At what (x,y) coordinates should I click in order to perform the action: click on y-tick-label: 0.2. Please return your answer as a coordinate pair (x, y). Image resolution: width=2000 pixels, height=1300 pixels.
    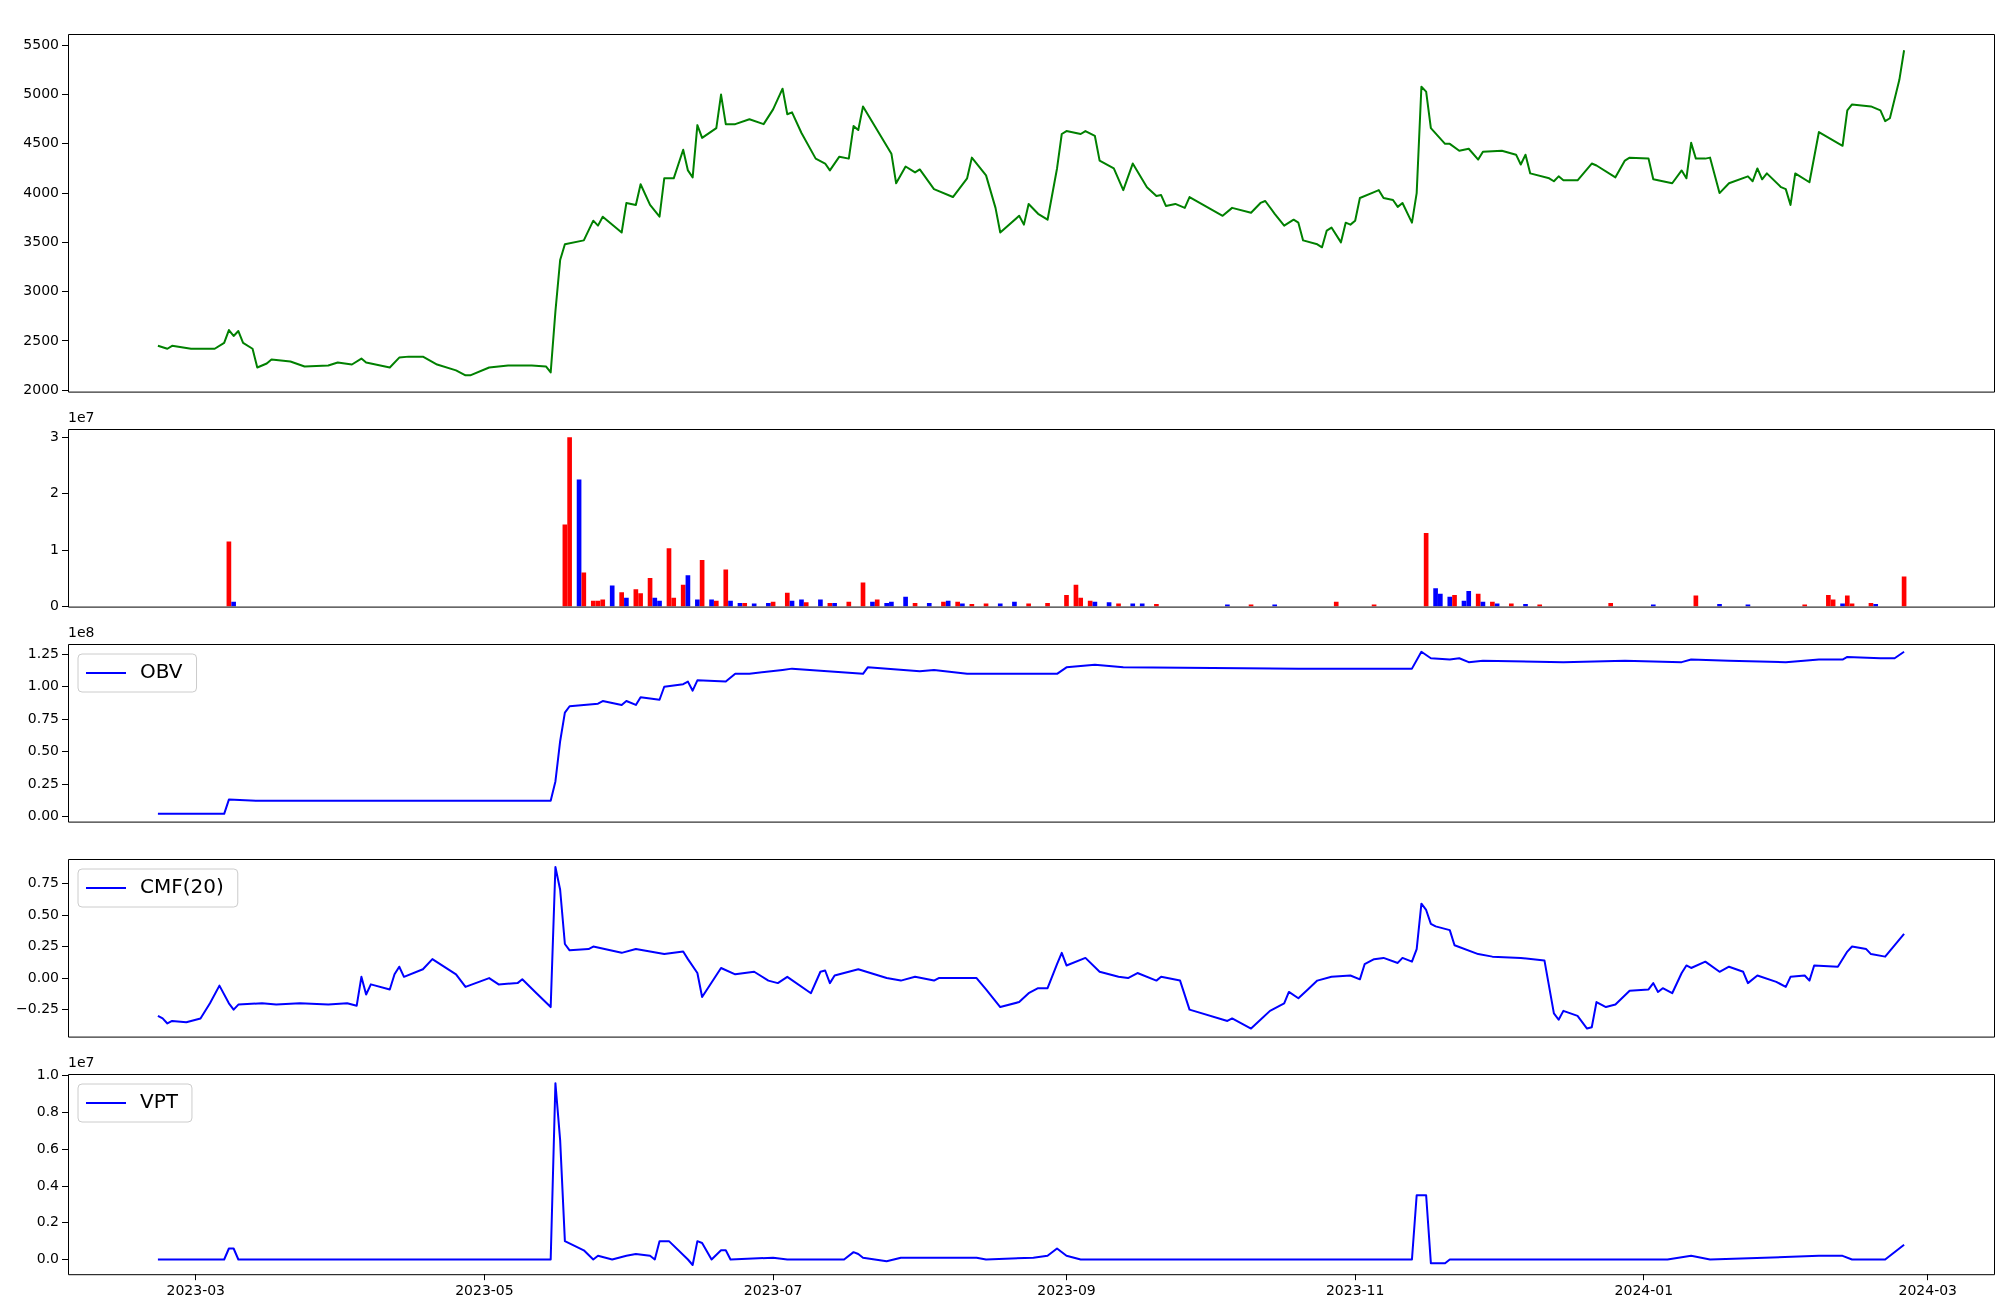
    Looking at the image, I should click on (47, 1221).